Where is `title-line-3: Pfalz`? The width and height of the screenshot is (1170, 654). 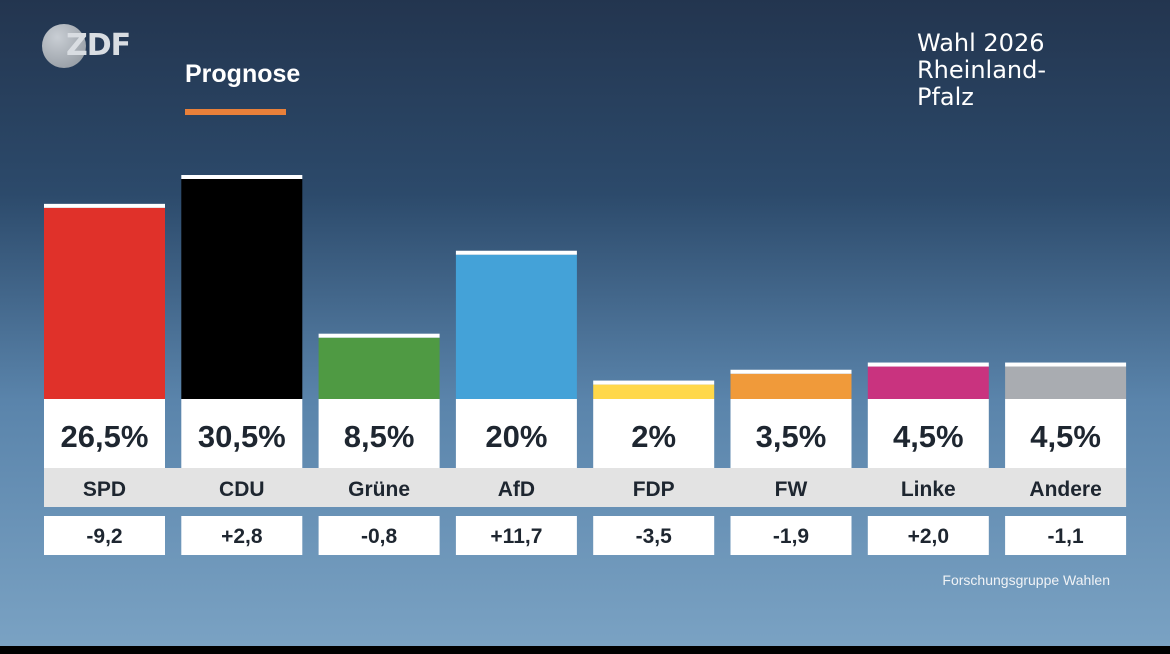 title-line-3: Pfalz is located at coordinates (945, 97).